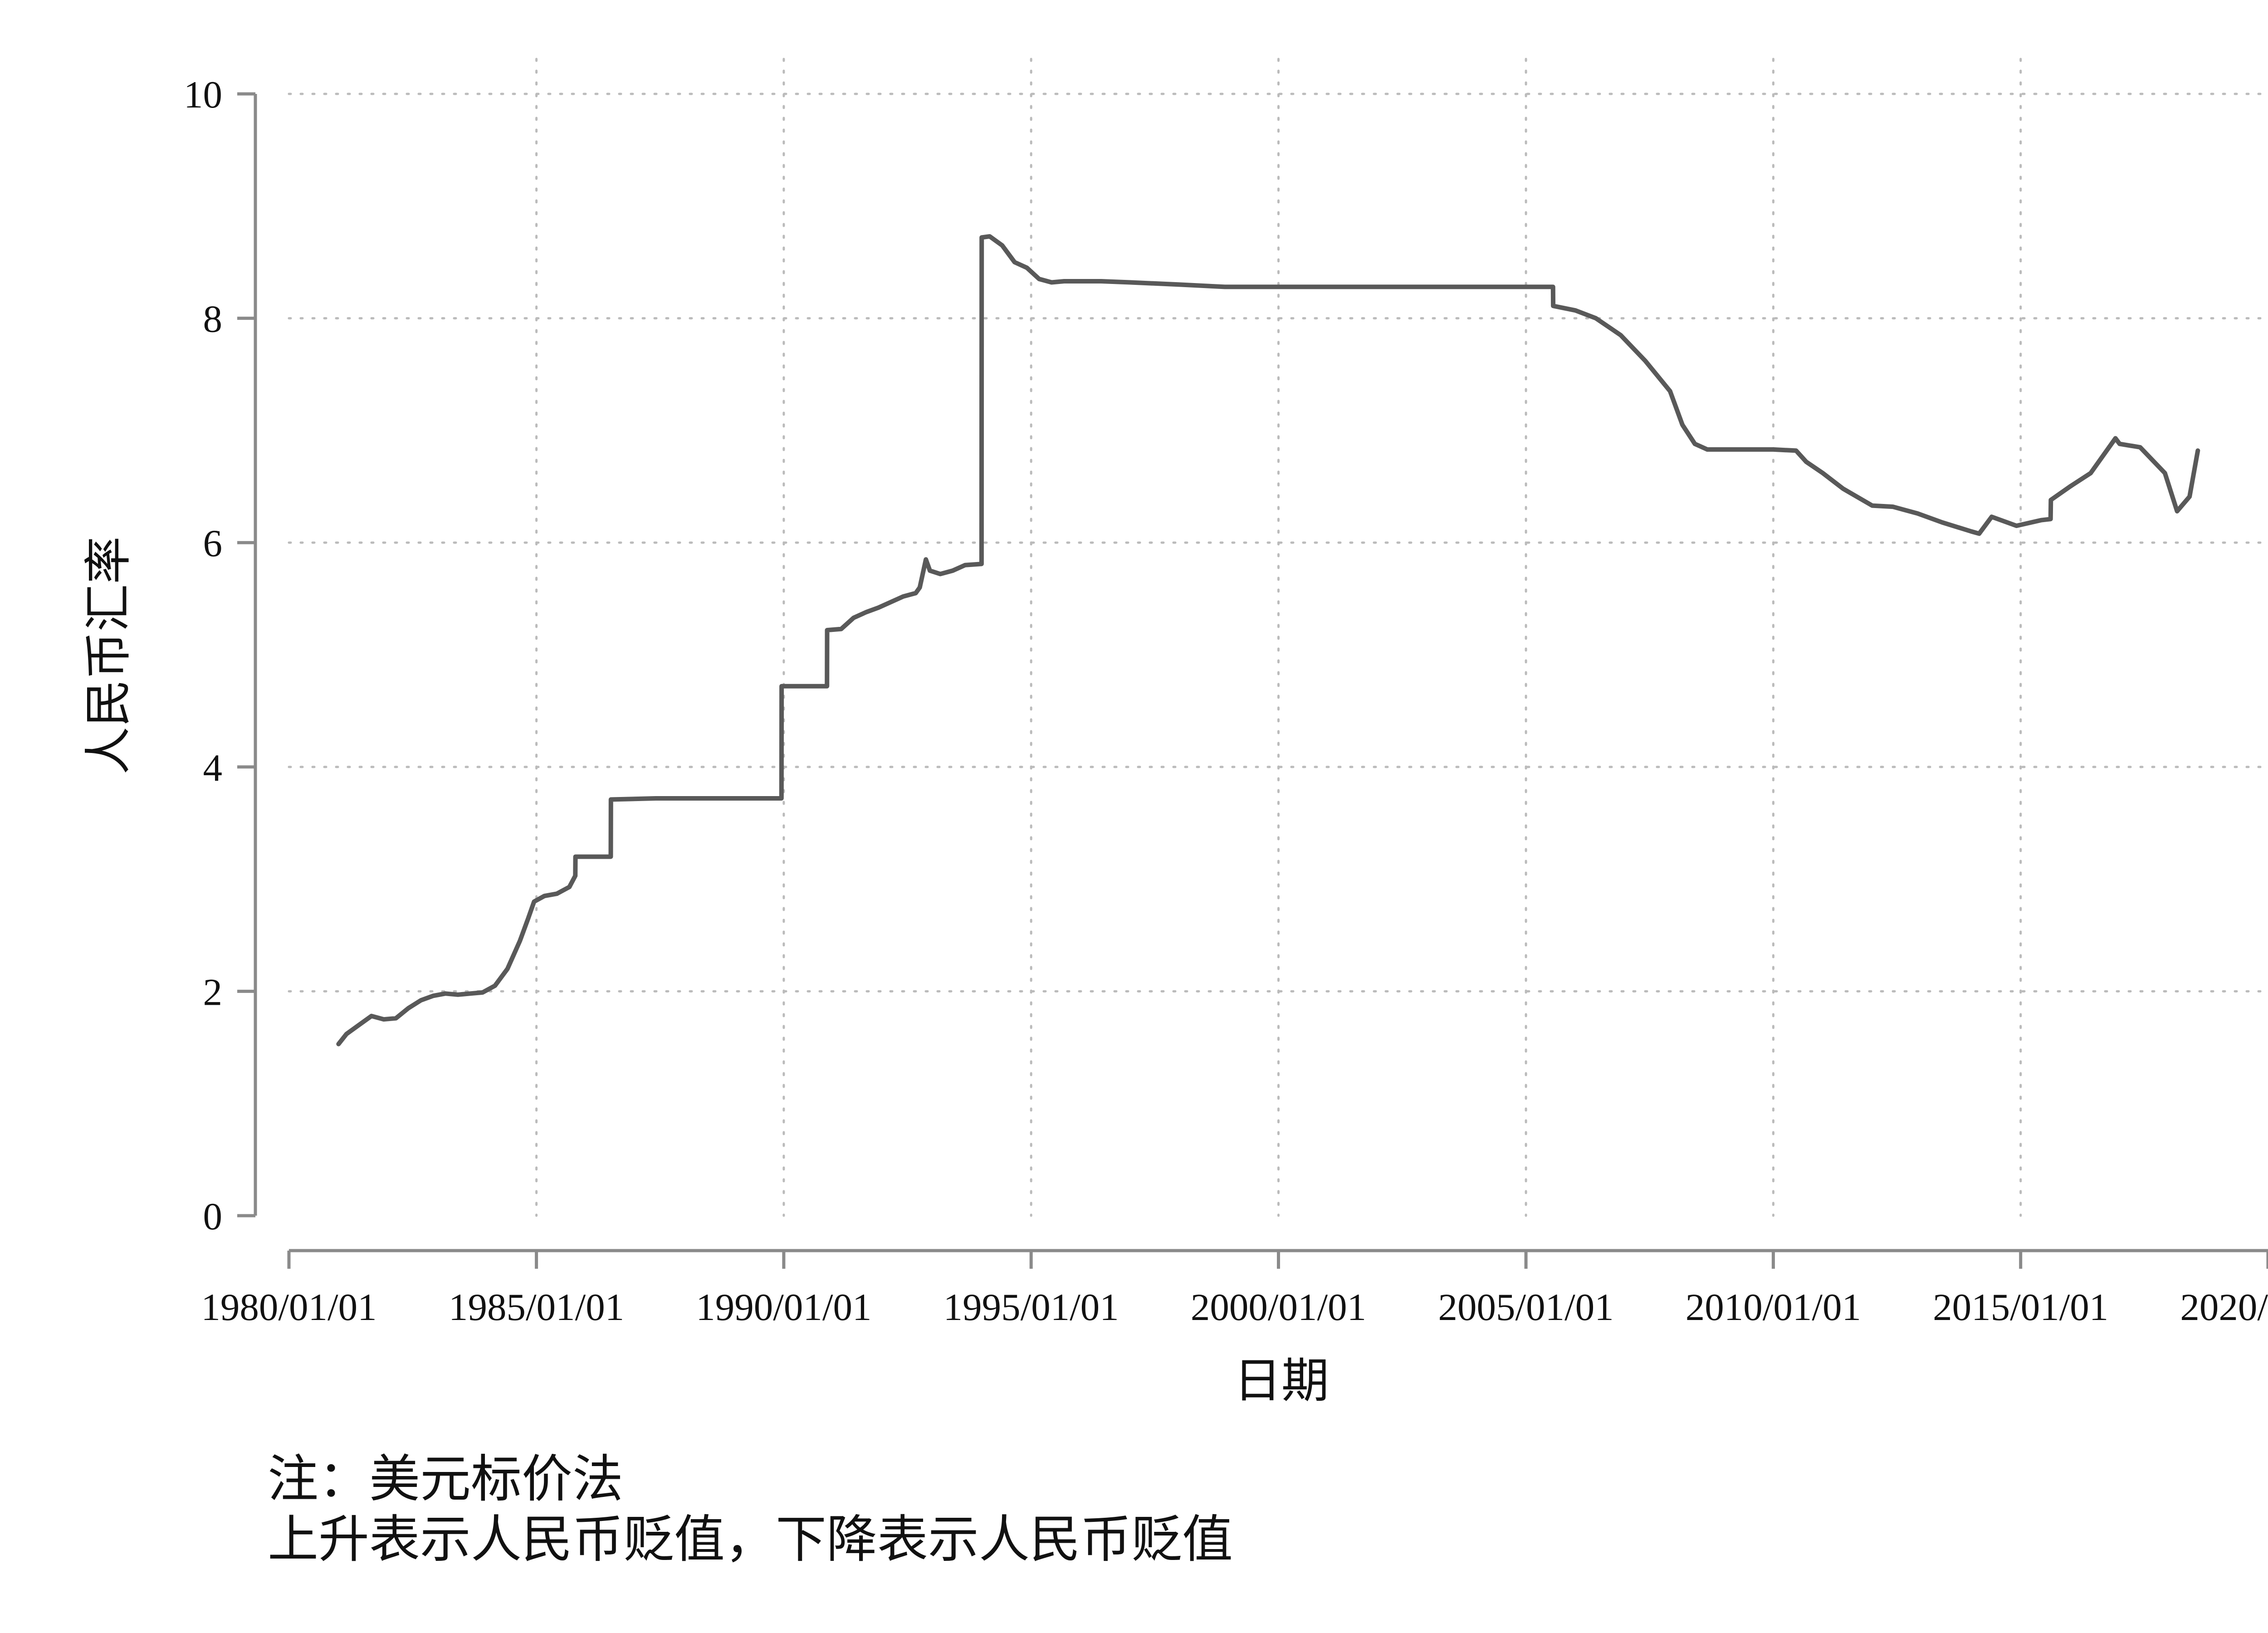 This screenshot has width=2268, height=1633. What do you see at coordinates (203, 94) in the screenshot?
I see `y-tick-label: 10` at bounding box center [203, 94].